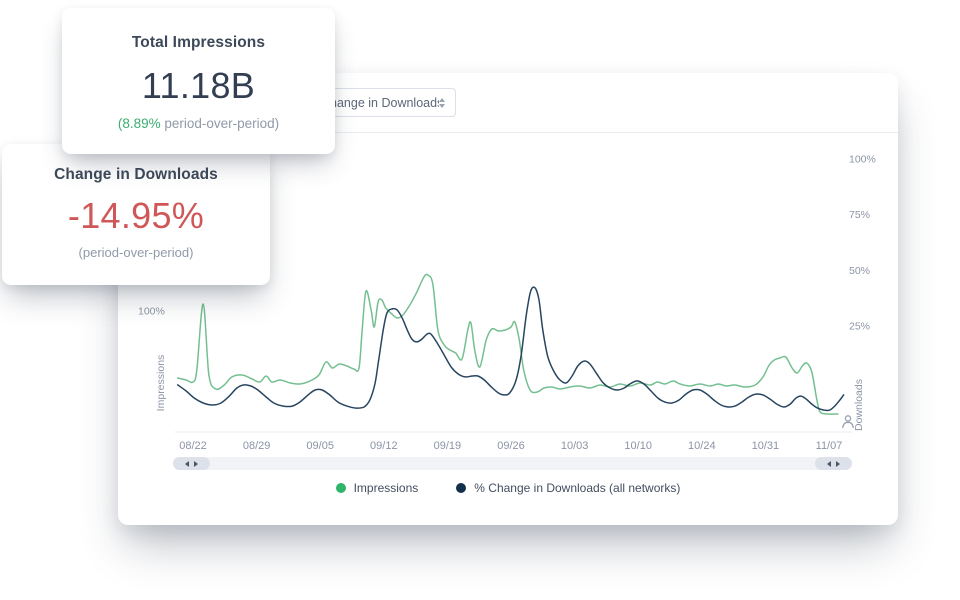 The image size is (960, 600). What do you see at coordinates (829, 446) in the screenshot?
I see `x-tick-label: 11/07` at bounding box center [829, 446].